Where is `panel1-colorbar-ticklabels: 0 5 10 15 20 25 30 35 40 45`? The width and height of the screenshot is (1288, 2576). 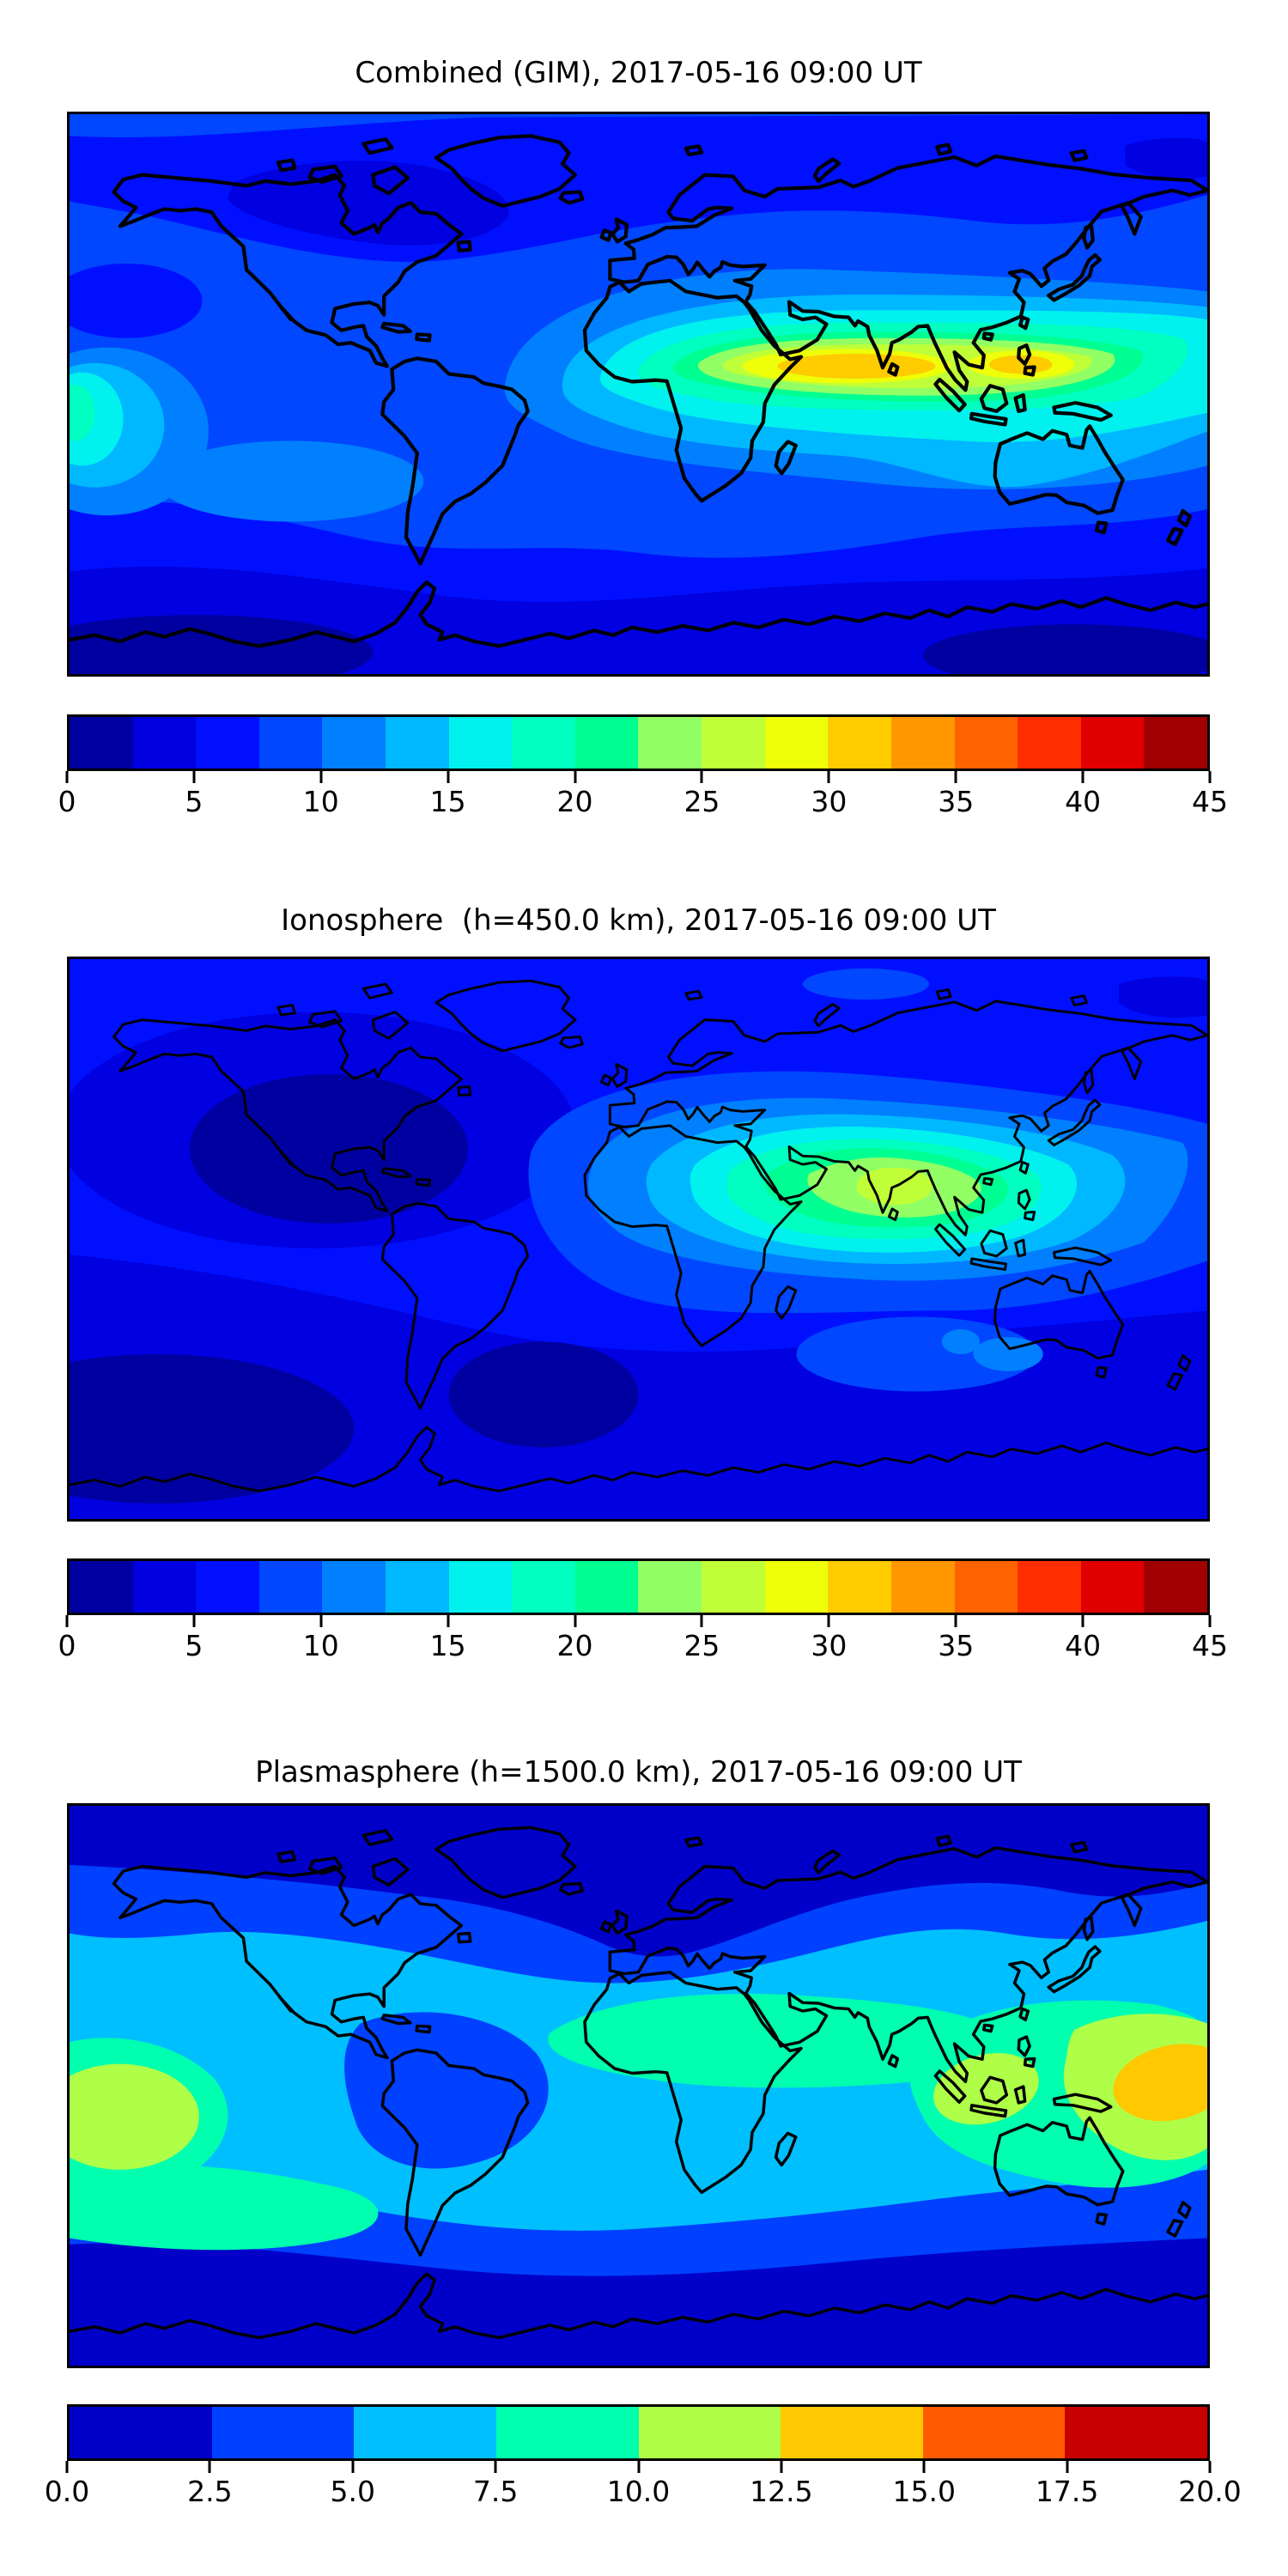 panel1-colorbar-ticklabels: 0 5 10 15 20 25 30 35 40 45 is located at coordinates (643, 803).